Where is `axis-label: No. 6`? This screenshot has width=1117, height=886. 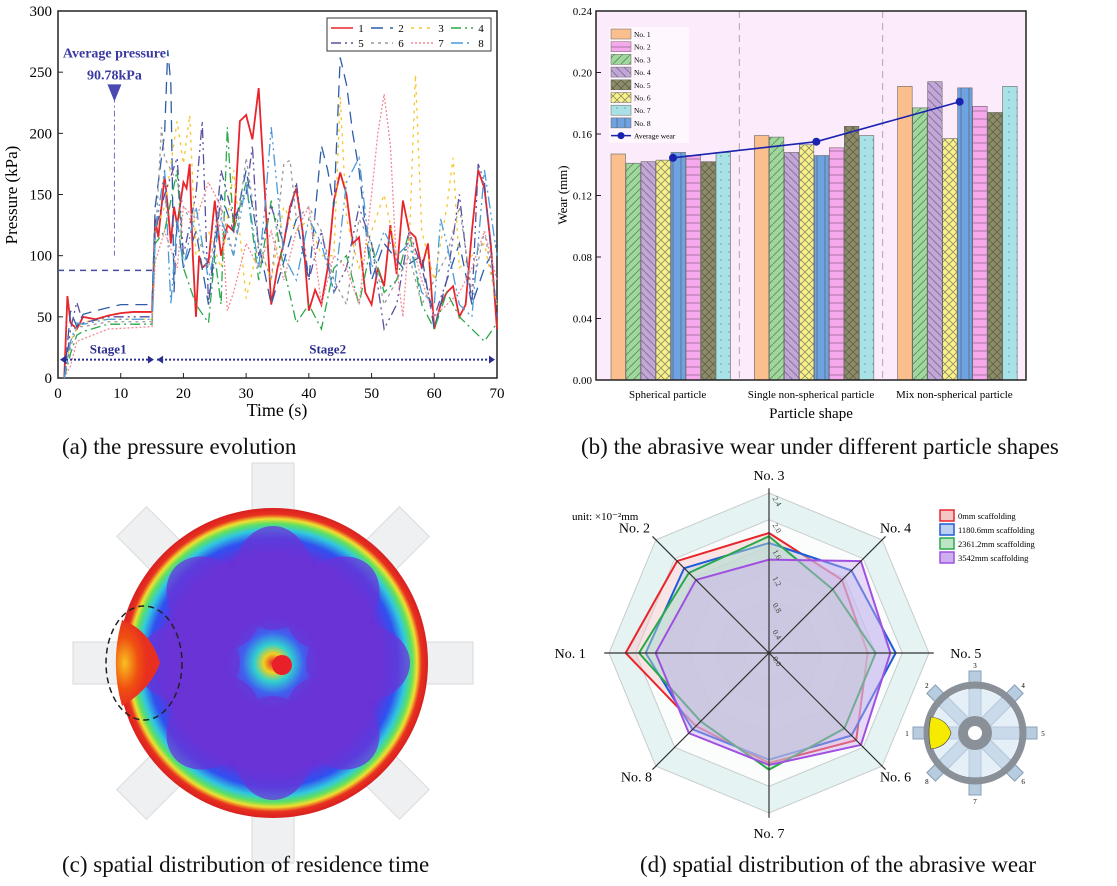 axis-label: No. 6 is located at coordinates (895, 778).